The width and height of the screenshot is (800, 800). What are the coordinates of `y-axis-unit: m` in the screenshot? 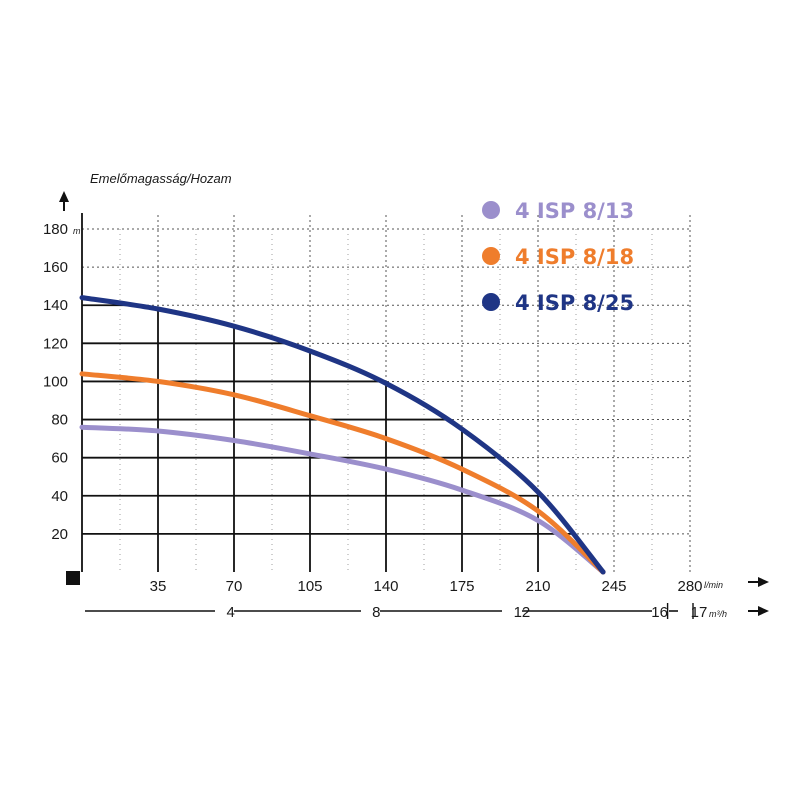 It's located at (77, 231).